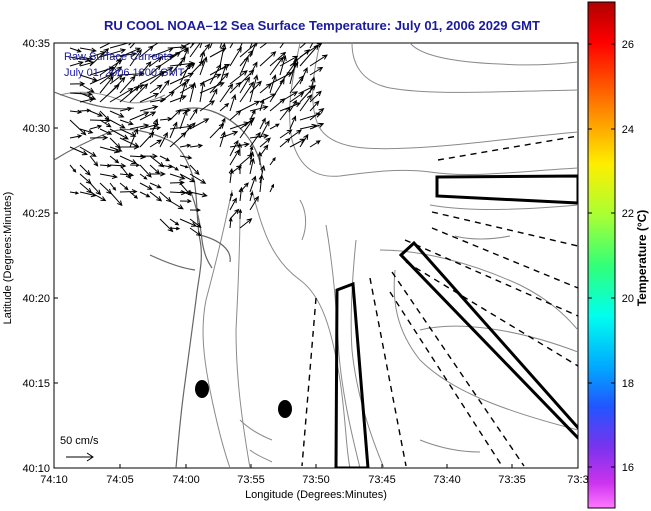 The height and width of the screenshot is (511, 651). What do you see at coordinates (628, 299) in the screenshot?
I see `colorbar-tick-label: 20` at bounding box center [628, 299].